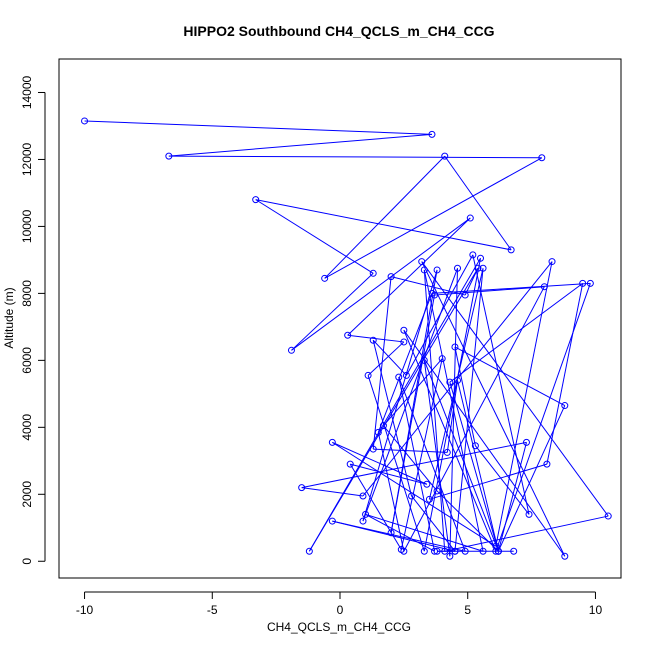  What do you see at coordinates (27, 360) in the screenshot?
I see `y-tick-label: 6000` at bounding box center [27, 360].